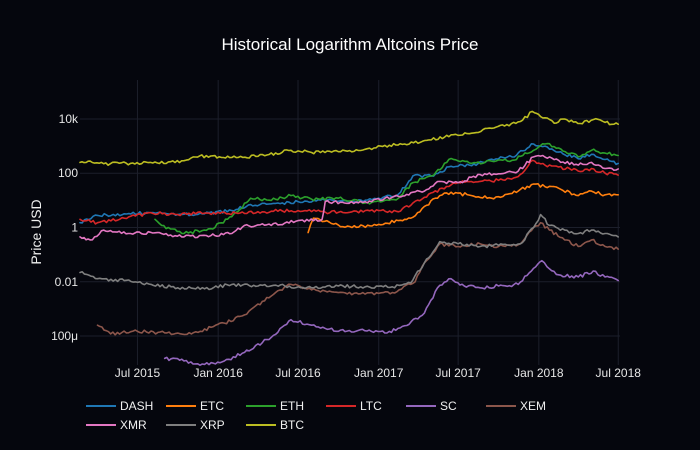  Describe the element at coordinates (431, 406) in the screenshot. I see `legend-item-sc: SC` at that location.